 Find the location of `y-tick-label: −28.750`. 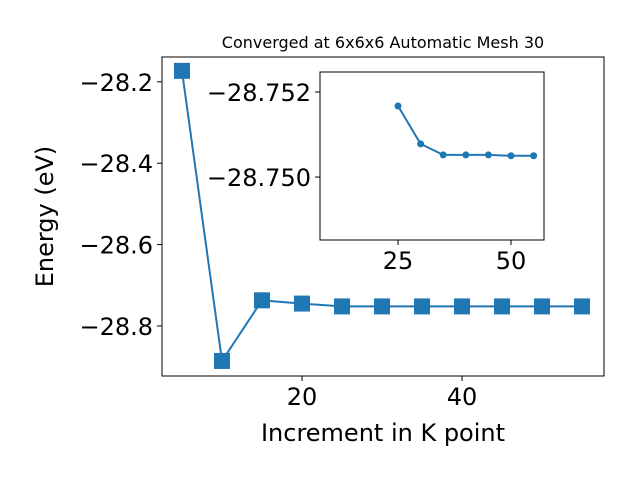

y-tick-label: −28.750 is located at coordinates (259, 178).